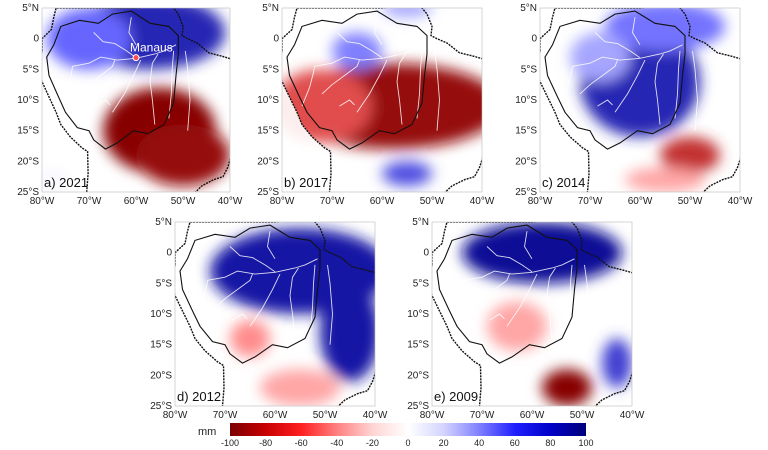 The width and height of the screenshot is (768, 450). Describe the element at coordinates (266, 443) in the screenshot. I see `colorbar-tick-label: -80` at that location.